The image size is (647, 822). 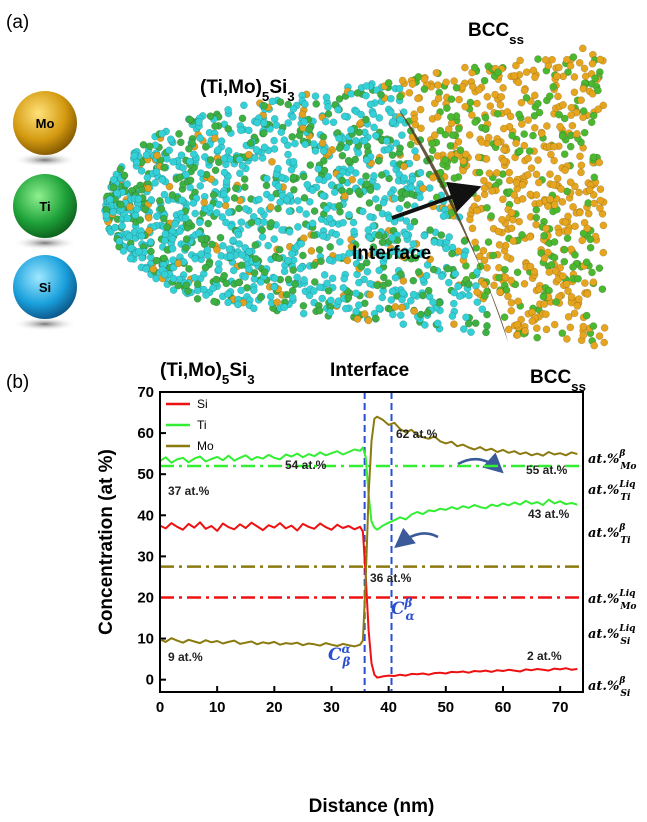 What do you see at coordinates (266, 96) in the screenshot?
I see `text-part: 5` at bounding box center [266, 96].